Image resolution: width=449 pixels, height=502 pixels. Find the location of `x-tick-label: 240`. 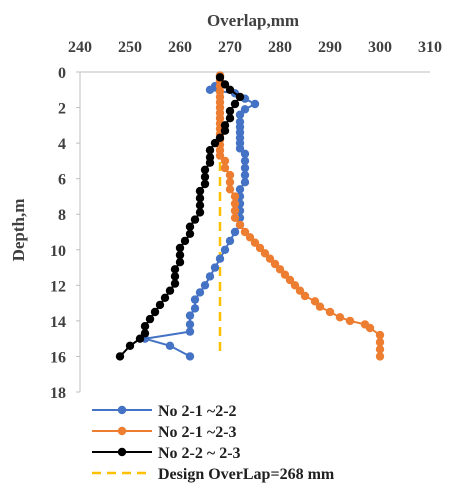

x-tick-label: 240 is located at coordinates (80, 47).